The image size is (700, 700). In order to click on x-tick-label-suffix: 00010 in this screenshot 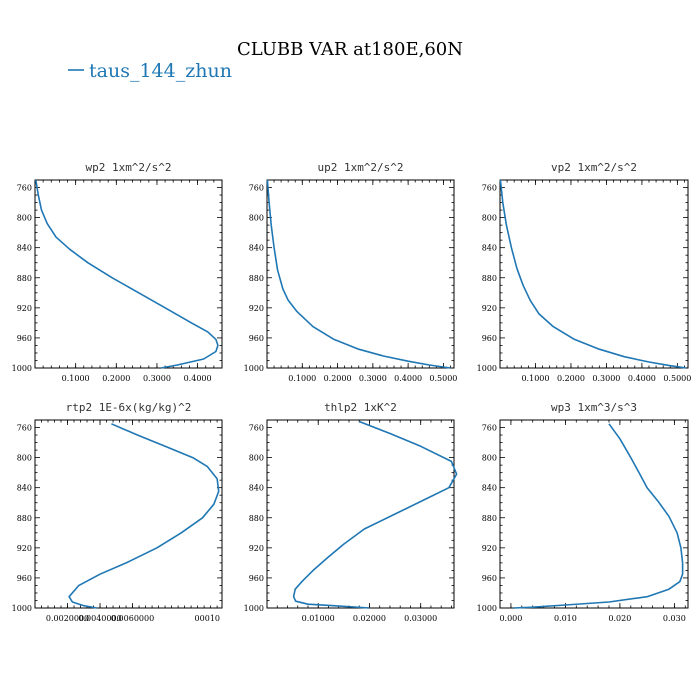, I will do `click(207, 618)`.